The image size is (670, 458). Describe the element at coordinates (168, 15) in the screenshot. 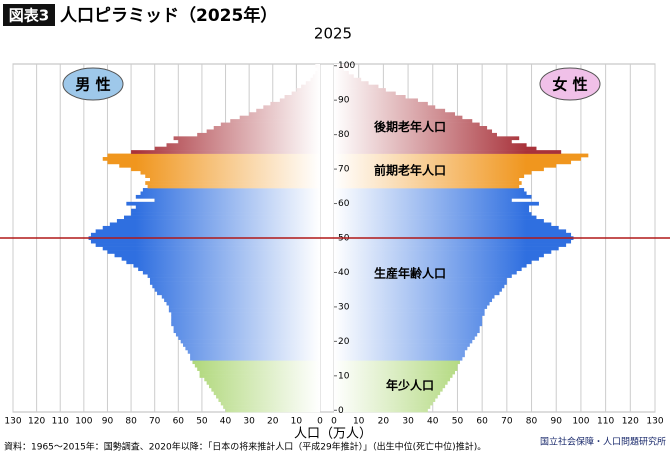

I see `page-title: 人口ピラミッド（2025年）` at that location.